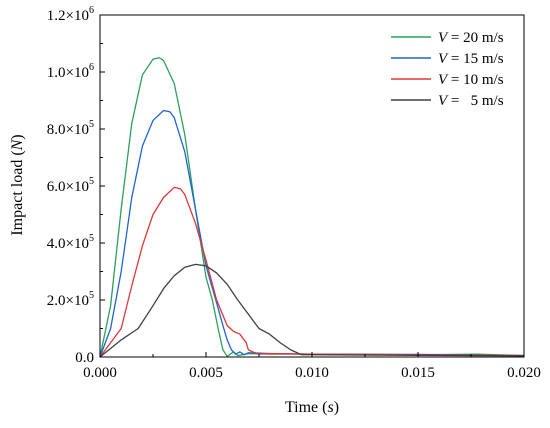  Describe the element at coordinates (475, 38) in the screenshot. I see `legend-text: = 20 m/s` at that location.